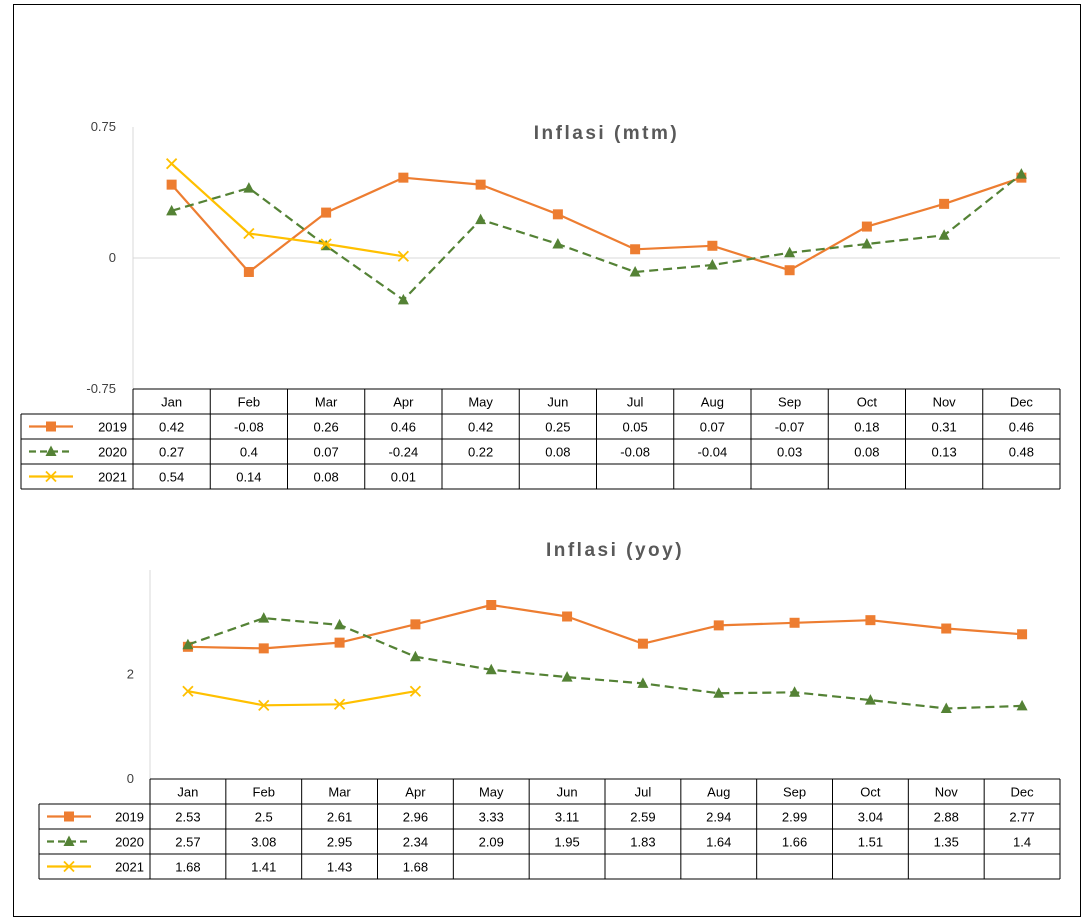 Image resolution: width=1091 pixels, height=924 pixels. What do you see at coordinates (566, 842) in the screenshot?
I see `table-cell-value: 1.95` at bounding box center [566, 842].